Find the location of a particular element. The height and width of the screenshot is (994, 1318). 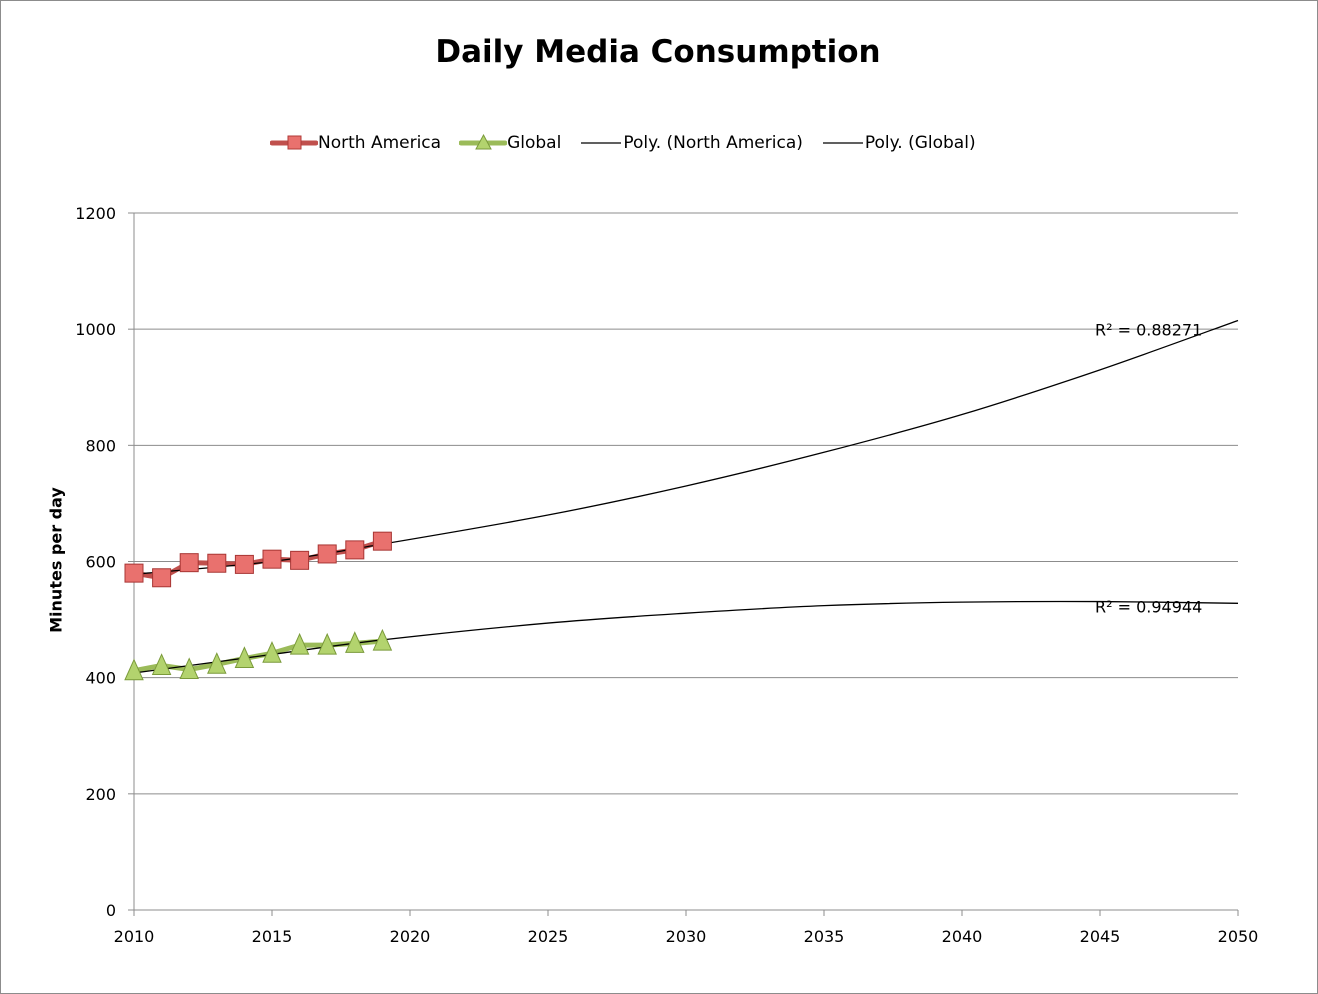

y-tick-labels: 0 200 400 600 800 1000 1200 is located at coordinates (95, 562).